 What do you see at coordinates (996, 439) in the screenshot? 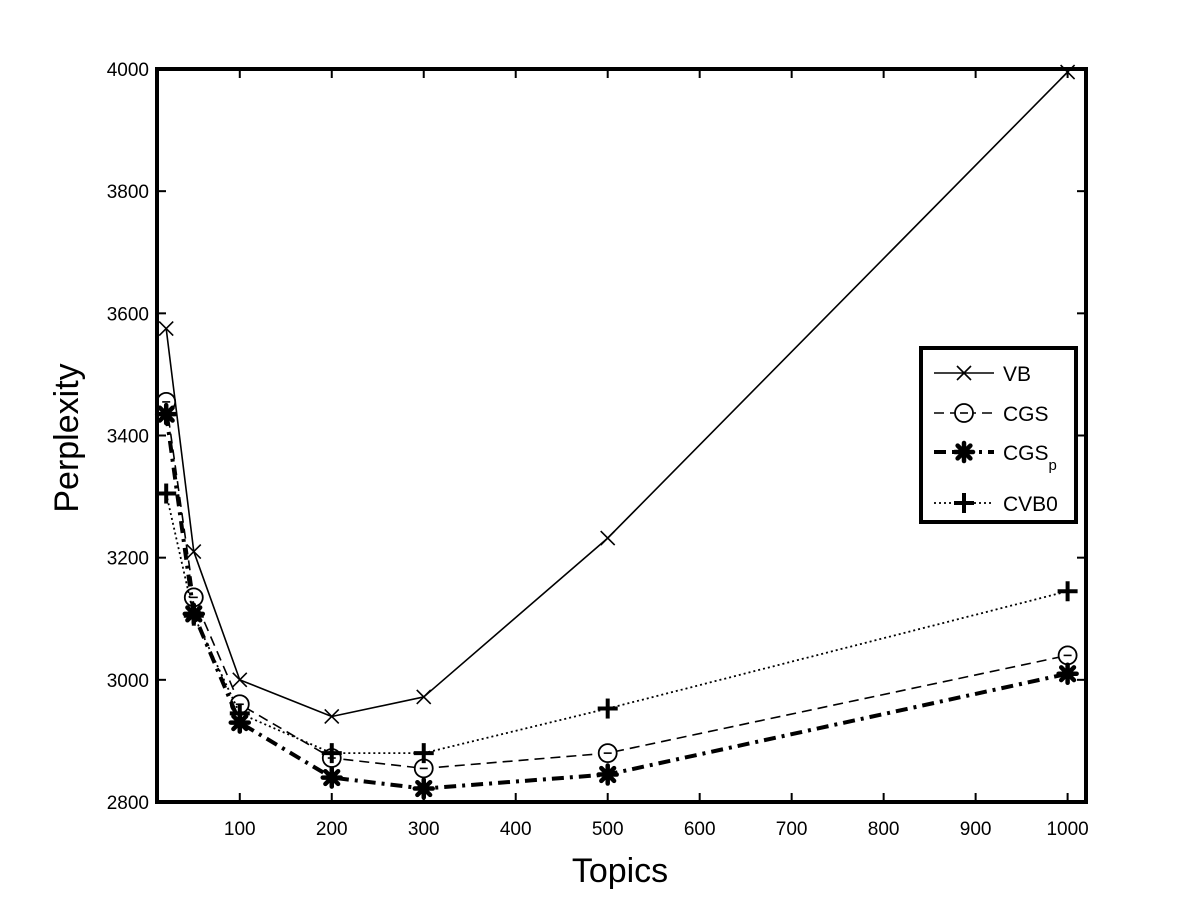
I see `legend-items: VB CGS CGSp CVB0` at bounding box center [996, 439].